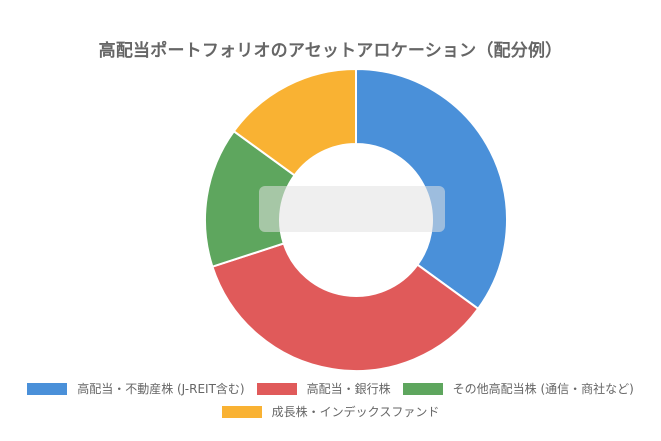 This screenshot has height=441, width=661. What do you see at coordinates (543, 389) in the screenshot?
I see `legend-label: その他高配当株 (通信・商社など)` at bounding box center [543, 389].